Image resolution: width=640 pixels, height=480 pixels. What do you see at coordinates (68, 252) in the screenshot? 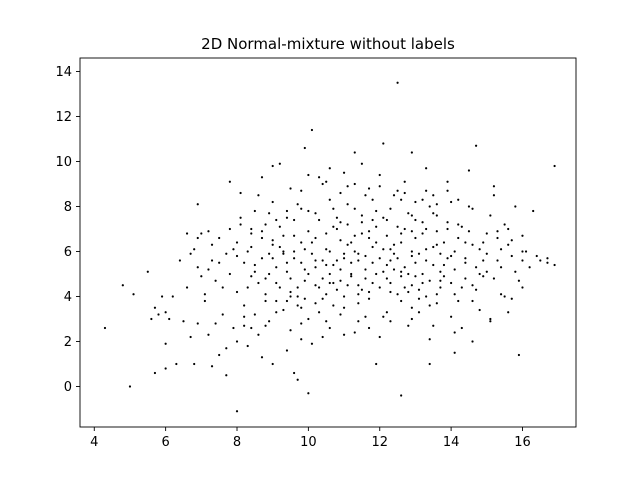
I see `y-tick-label: 6` at bounding box center [68, 252].